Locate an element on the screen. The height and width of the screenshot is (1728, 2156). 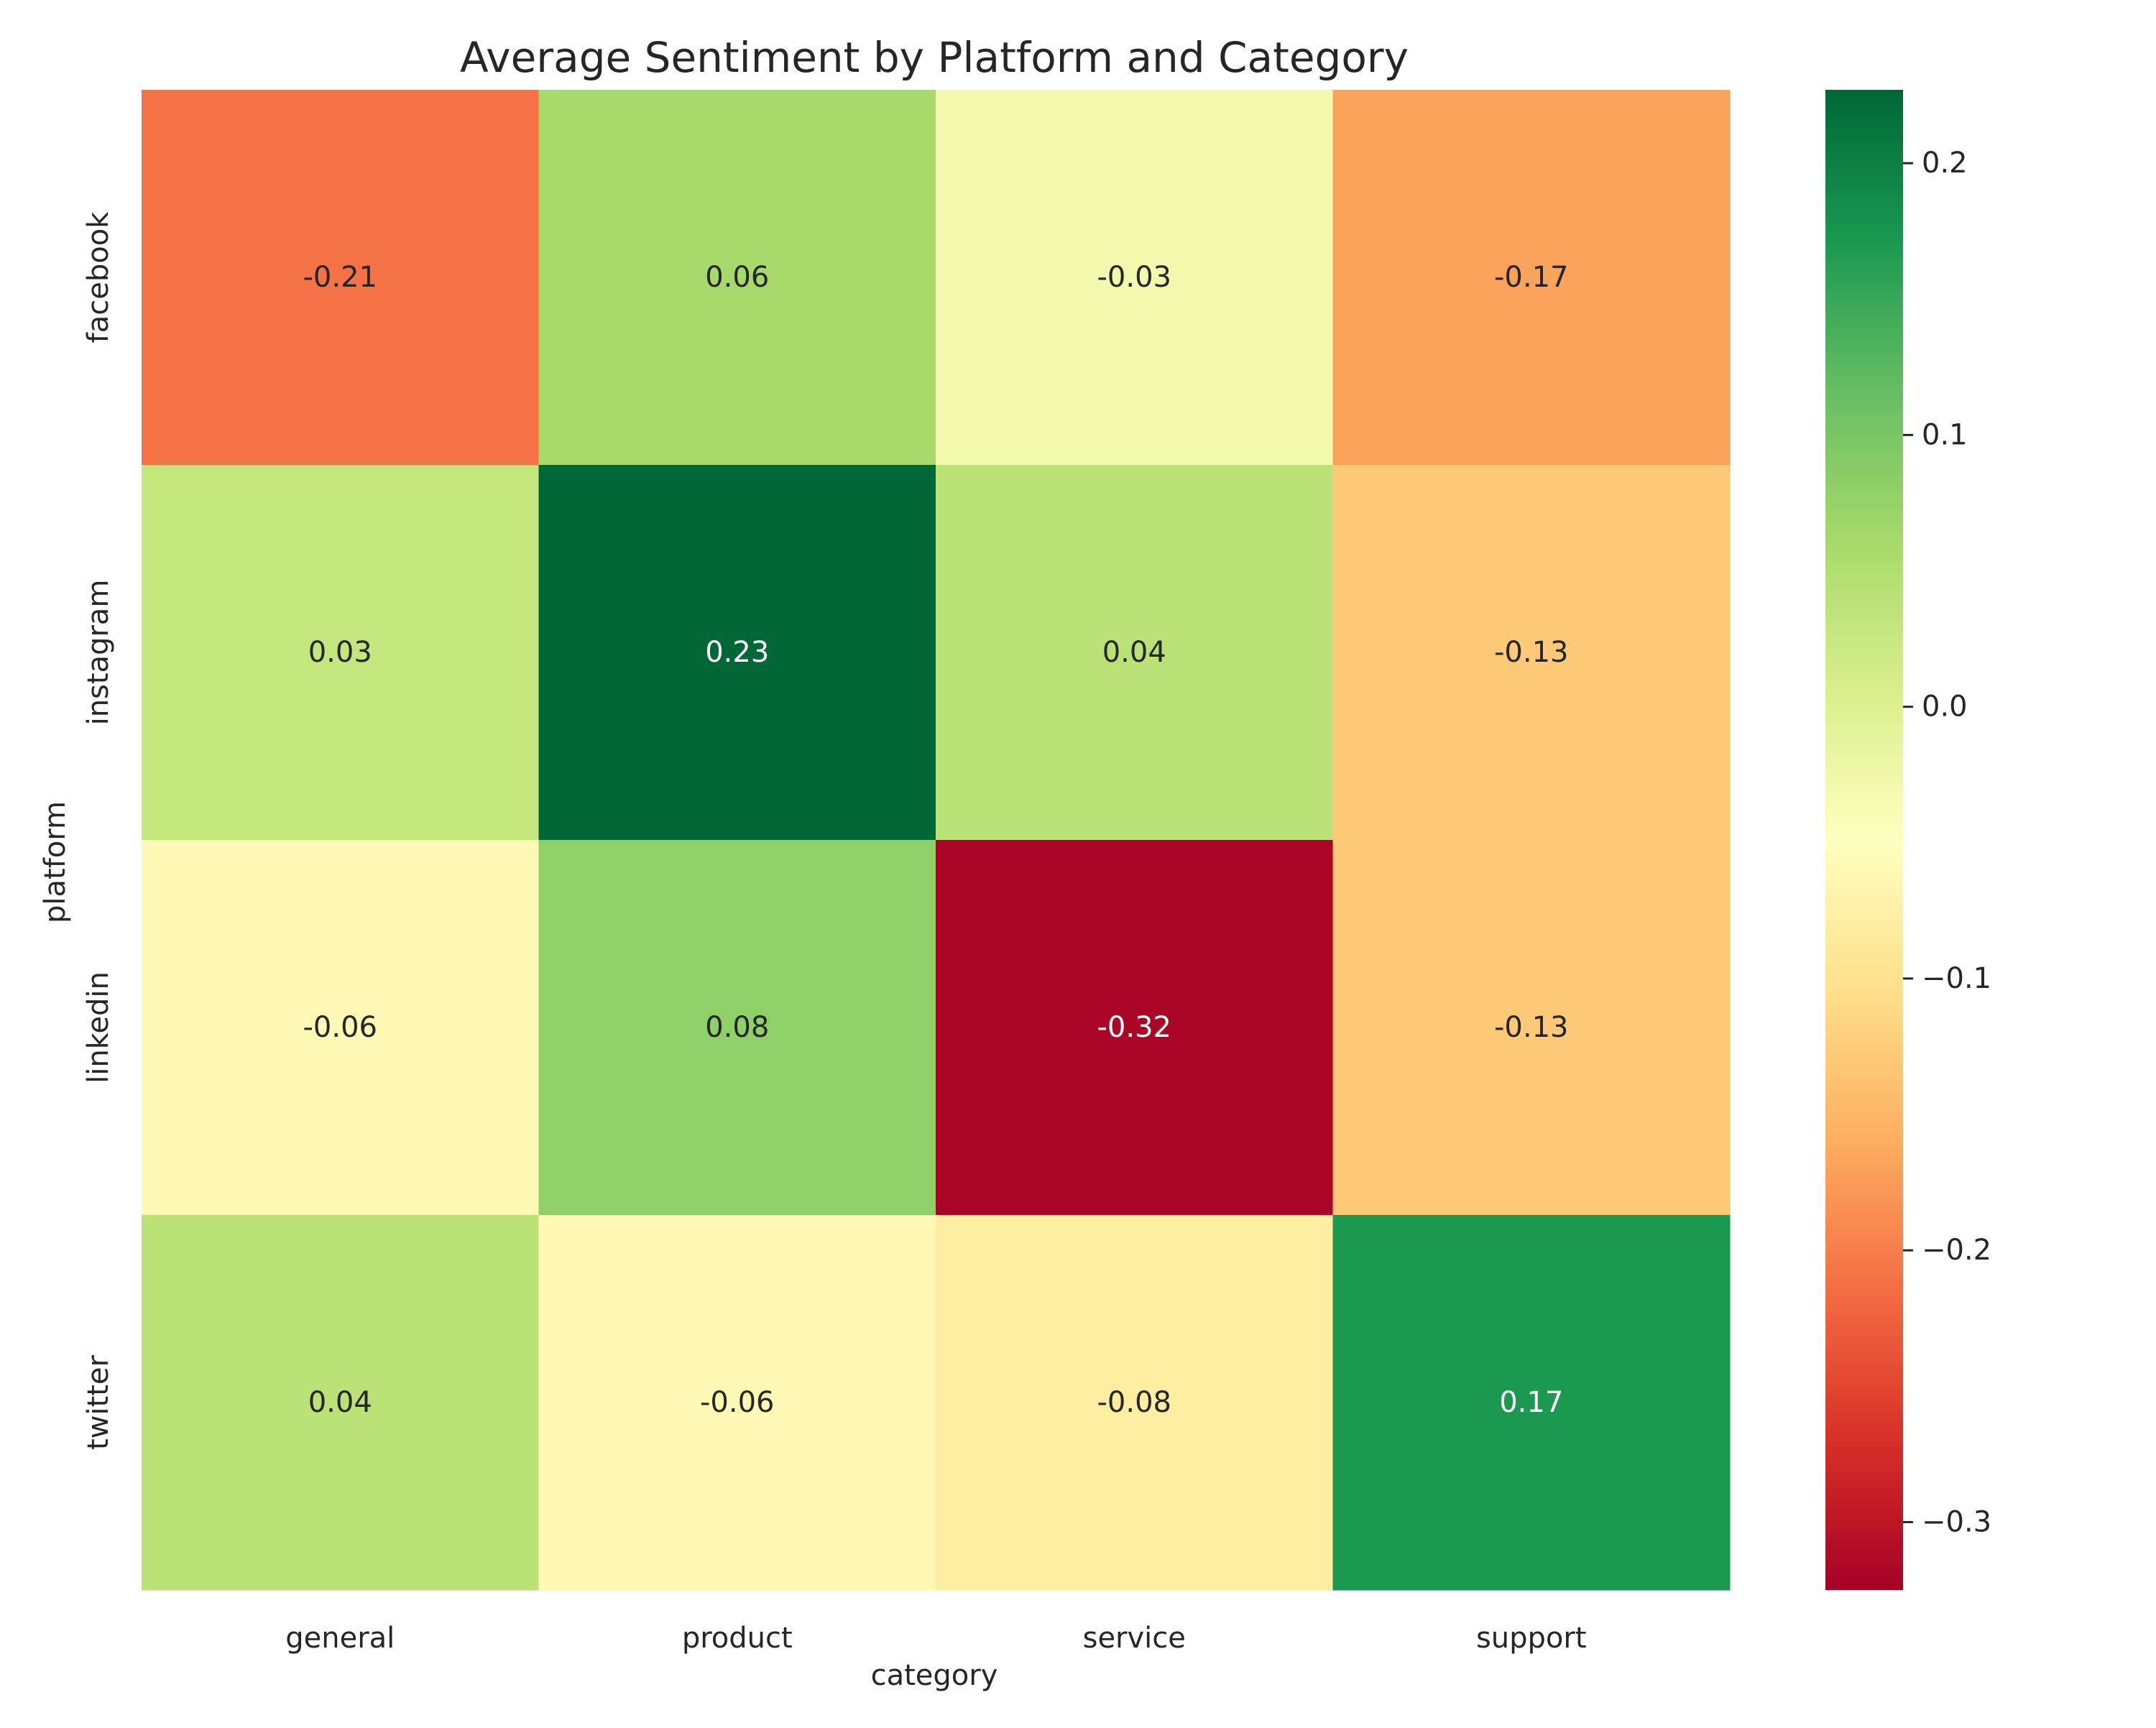
colorbar-tick-label: −0.3 is located at coordinates (1957, 1522).